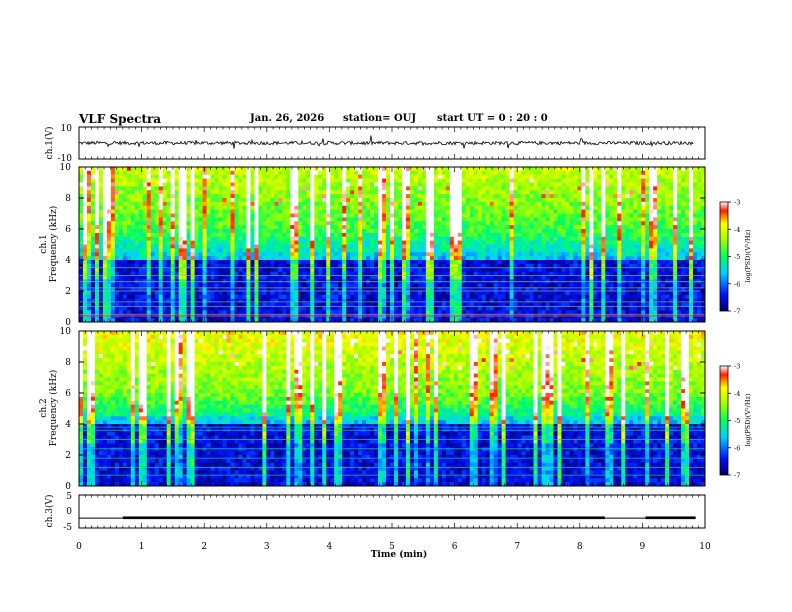  I want to click on start-time-label: start UT = 0 : 20 : 0, so click(492, 118).